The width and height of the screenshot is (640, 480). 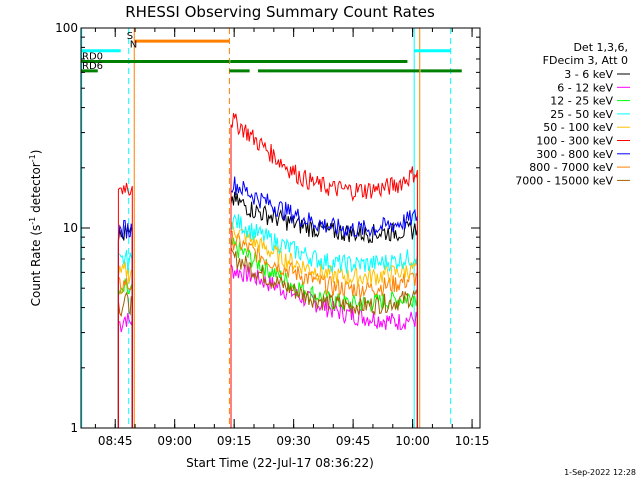 What do you see at coordinates (35, 228) in the screenshot?
I see `y-axis-label: Count Rate (s-1 detector-1)` at bounding box center [35, 228].